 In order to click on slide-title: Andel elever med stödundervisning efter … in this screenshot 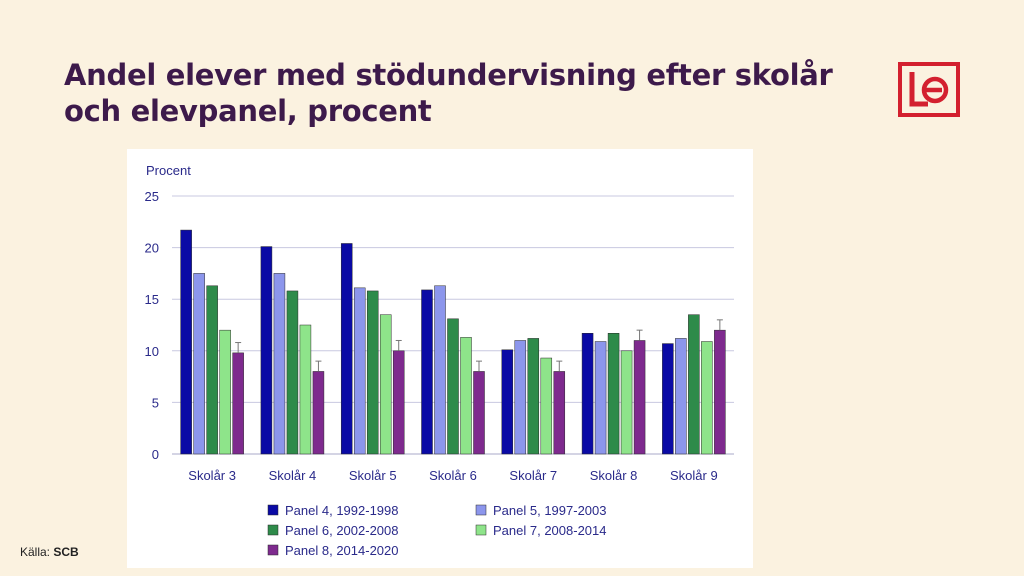, I will do `click(448, 93)`.